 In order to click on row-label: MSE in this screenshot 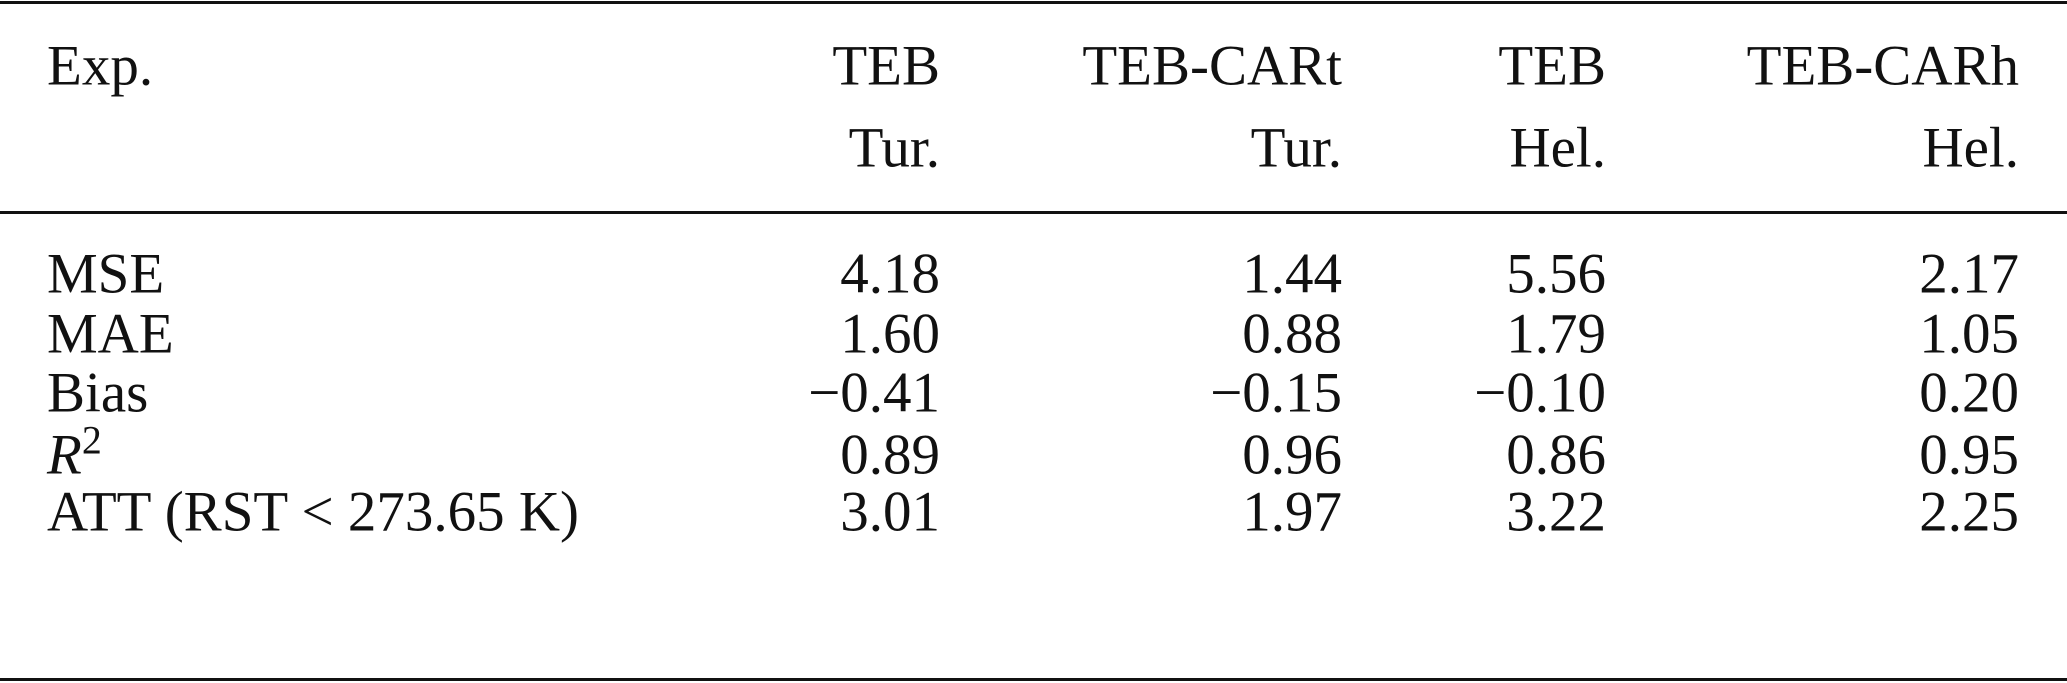, I will do `click(106, 274)`.